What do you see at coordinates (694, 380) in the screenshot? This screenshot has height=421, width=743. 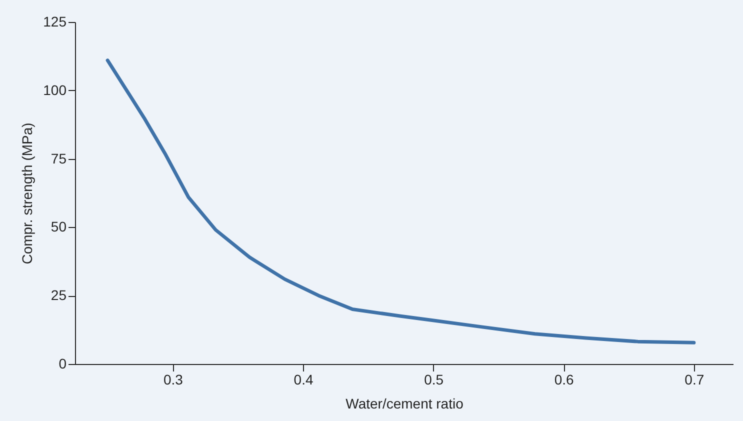 I see `x-tick-label: 0.7` at bounding box center [694, 380].